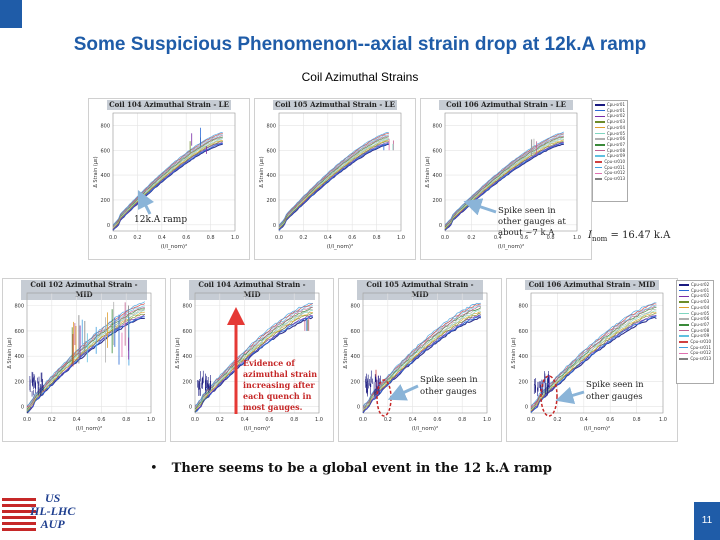  I want to click on panel-title: Coil 104 Azimuthal Strain - LE, so click(169, 105).